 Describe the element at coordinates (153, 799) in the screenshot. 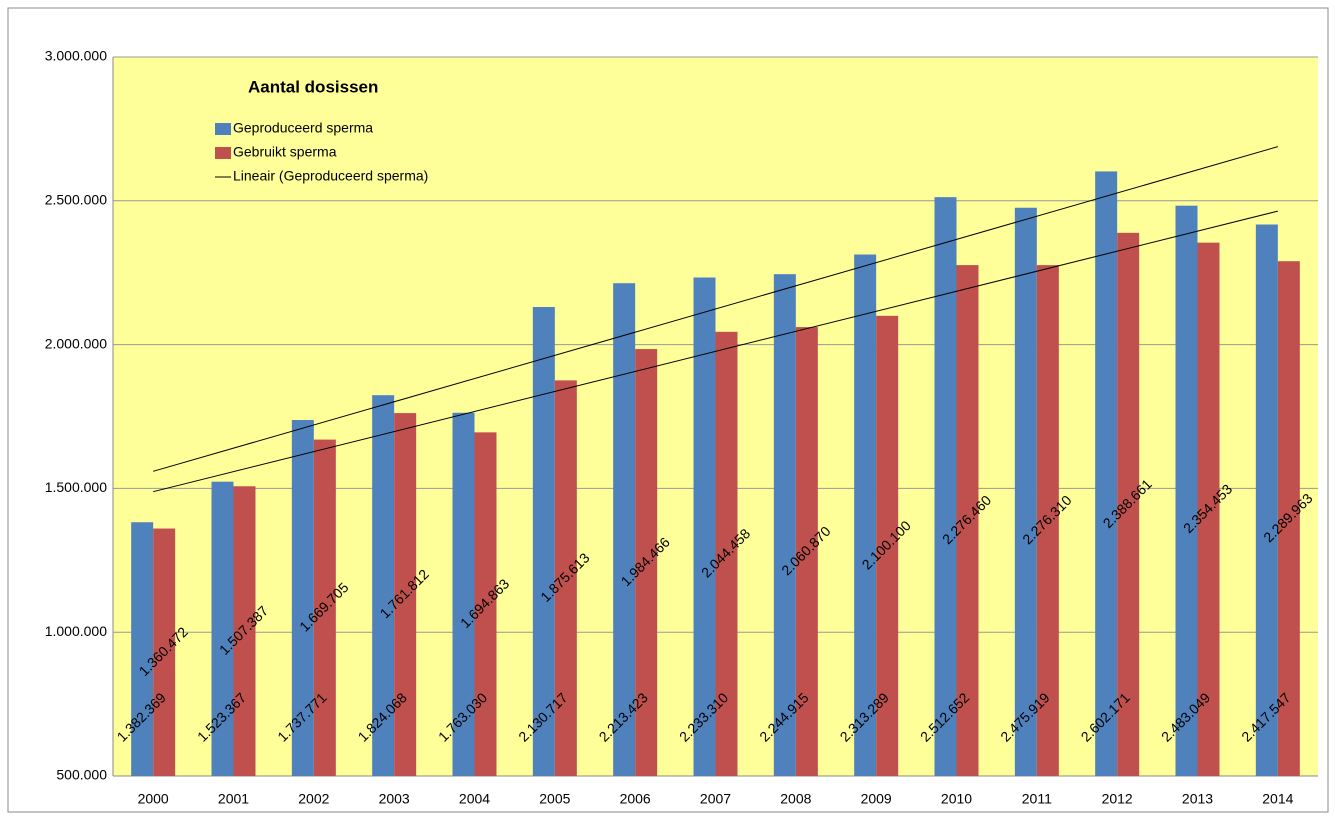

I see `x-tick-label: 2000` at that location.